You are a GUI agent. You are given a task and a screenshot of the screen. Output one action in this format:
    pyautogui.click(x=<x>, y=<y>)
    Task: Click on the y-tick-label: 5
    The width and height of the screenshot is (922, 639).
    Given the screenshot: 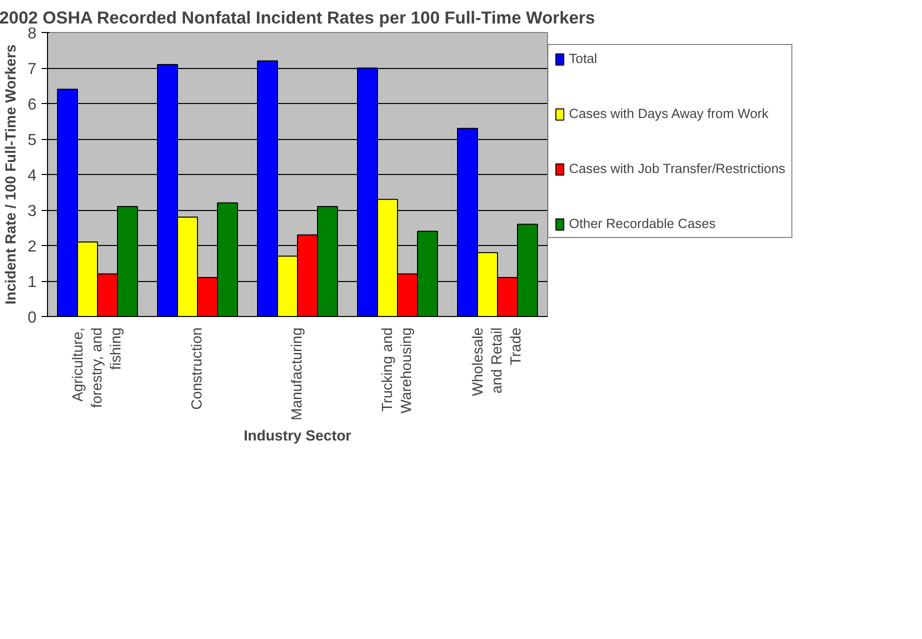 What is the action you would take?
    pyautogui.click(x=32, y=140)
    